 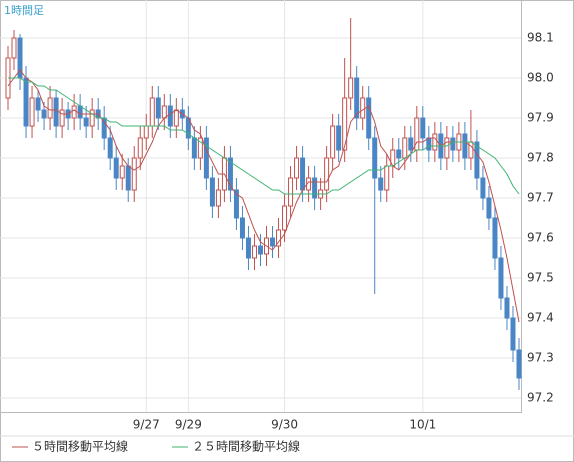 I want to click on y-tick-label: 97.8, so click(x=540, y=158).